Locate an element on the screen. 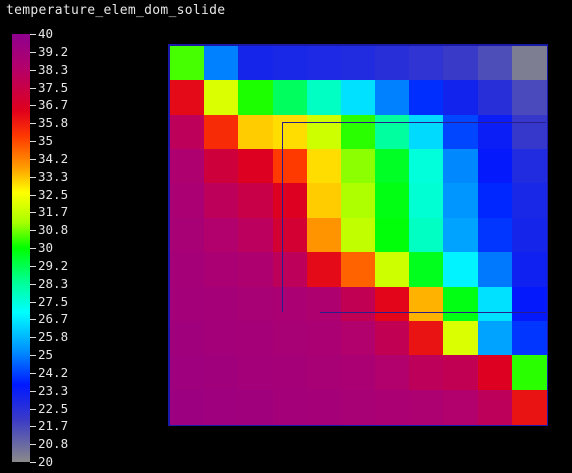 This screenshot has height=473, width=572. colorbar-tick-label: 30 is located at coordinates (46, 247).